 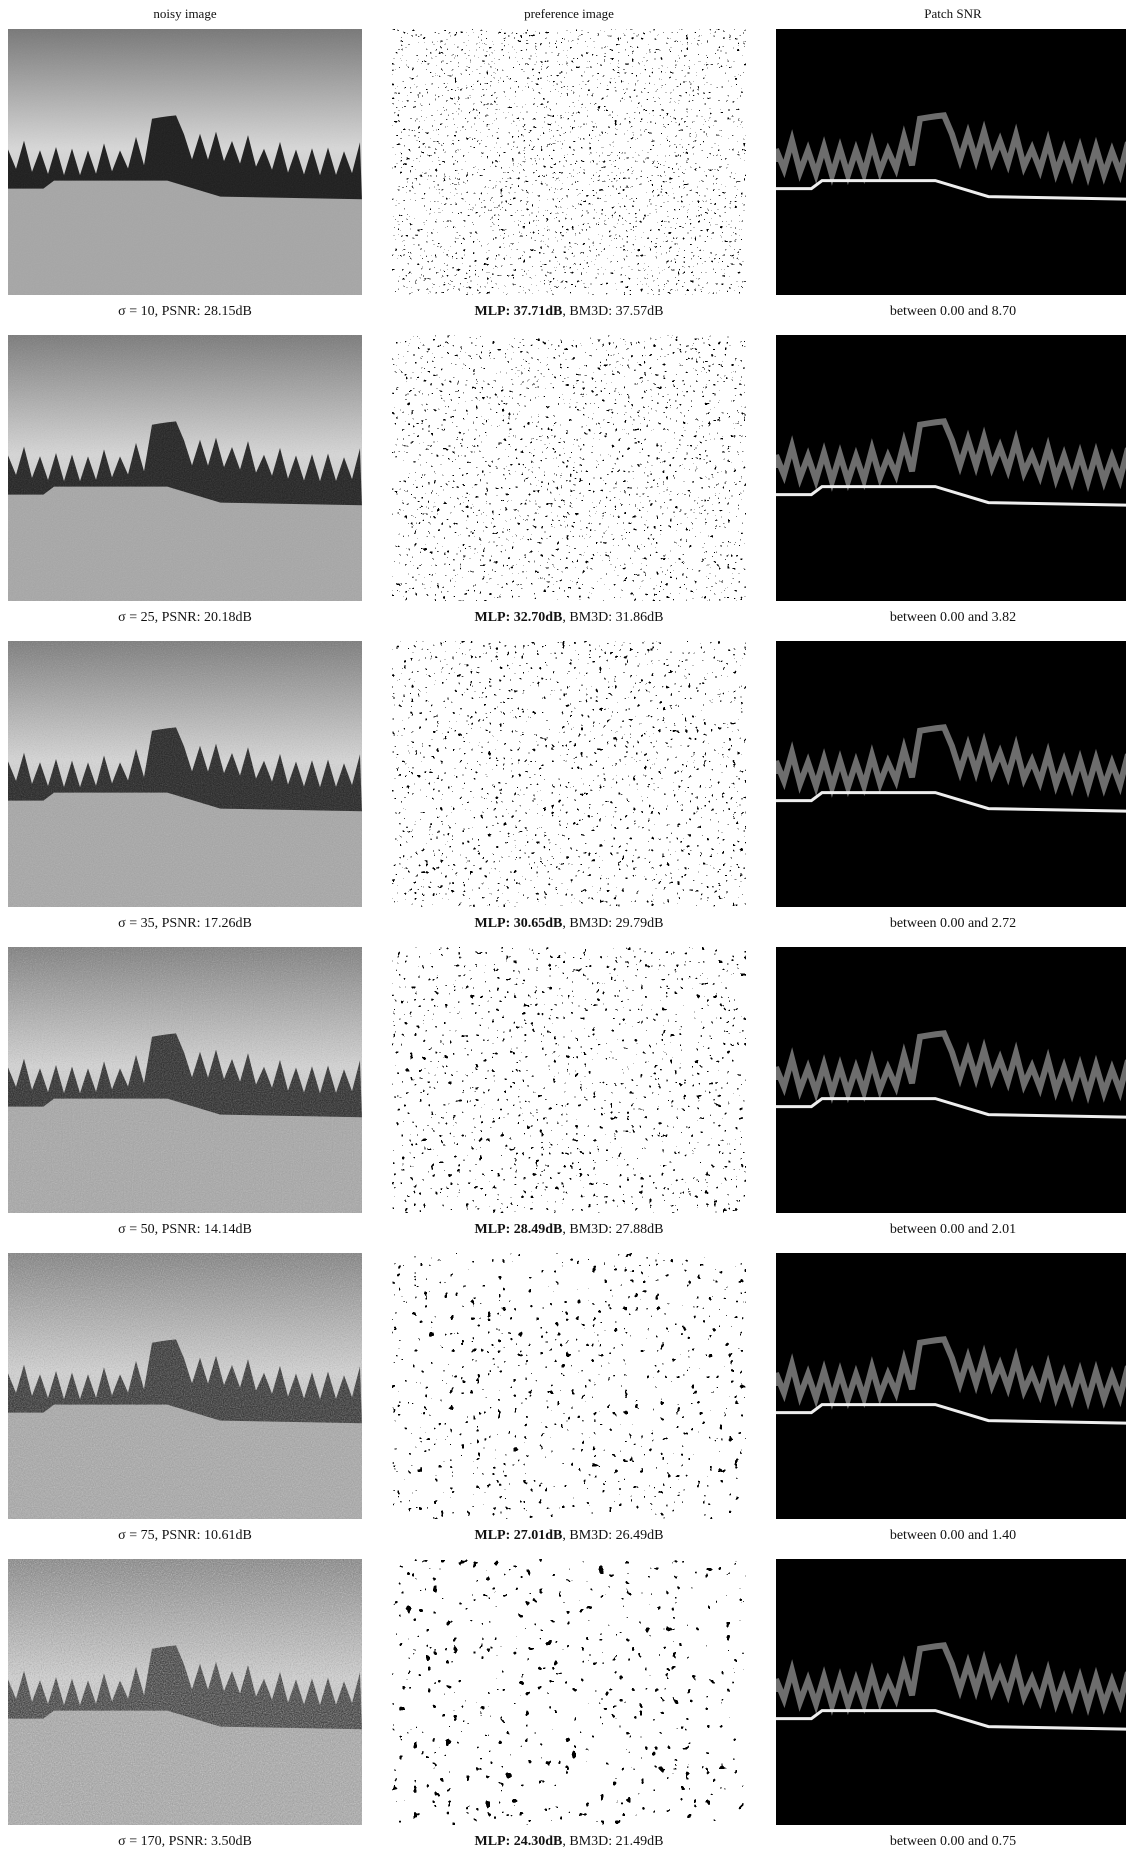 I want to click on column-header: Patch SNR, so click(x=953, y=13).